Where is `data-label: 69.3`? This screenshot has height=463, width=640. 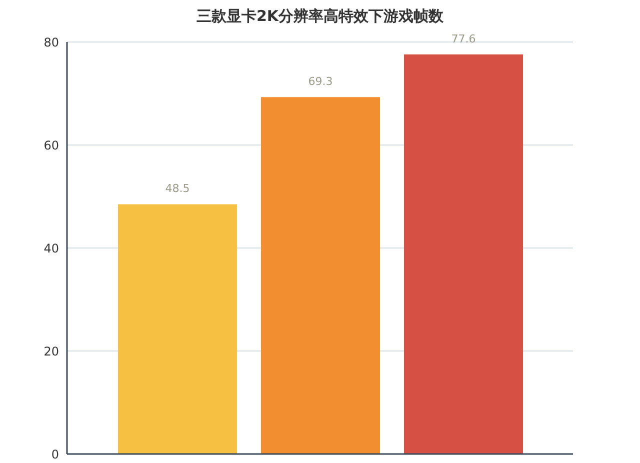
data-label: 69.3 is located at coordinates (320, 81).